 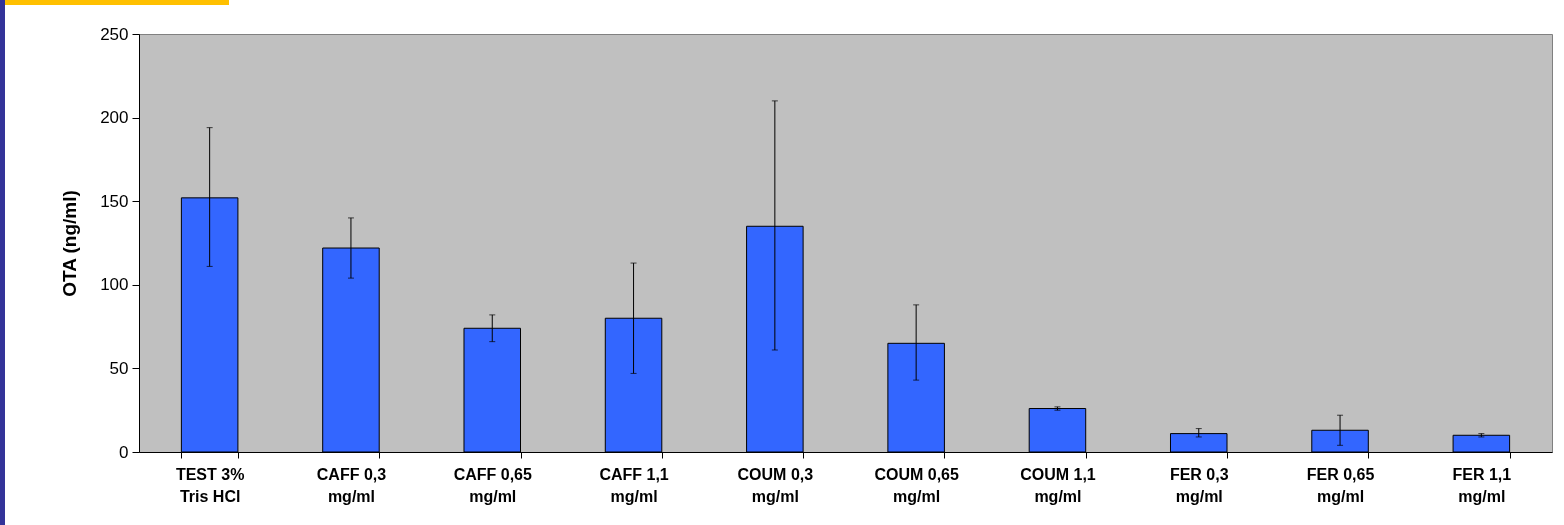 I want to click on y-tick-label: 100, so click(x=114, y=285).